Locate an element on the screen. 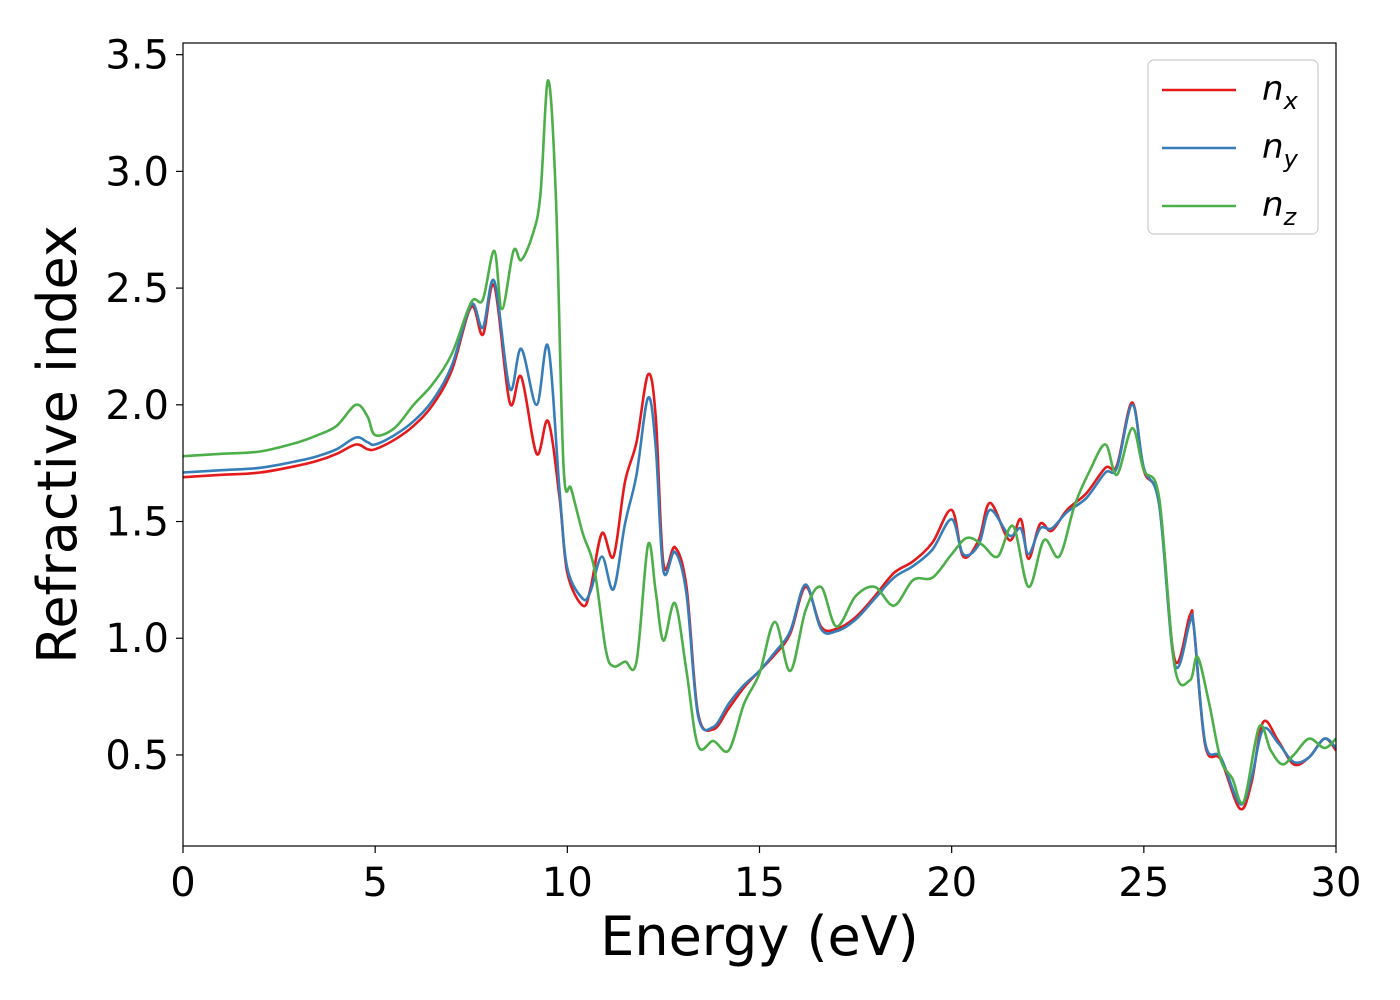 The height and width of the screenshot is (1000, 1400). legend-label-z: nz is located at coordinates (1280, 208).